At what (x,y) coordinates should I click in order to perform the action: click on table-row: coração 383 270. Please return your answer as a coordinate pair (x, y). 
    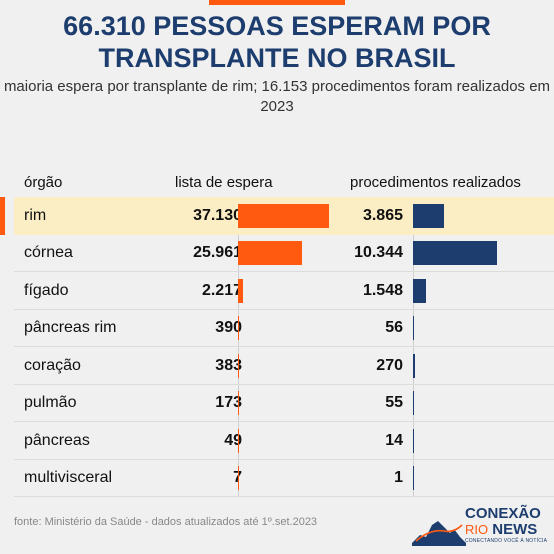
    Looking at the image, I should click on (284, 366).